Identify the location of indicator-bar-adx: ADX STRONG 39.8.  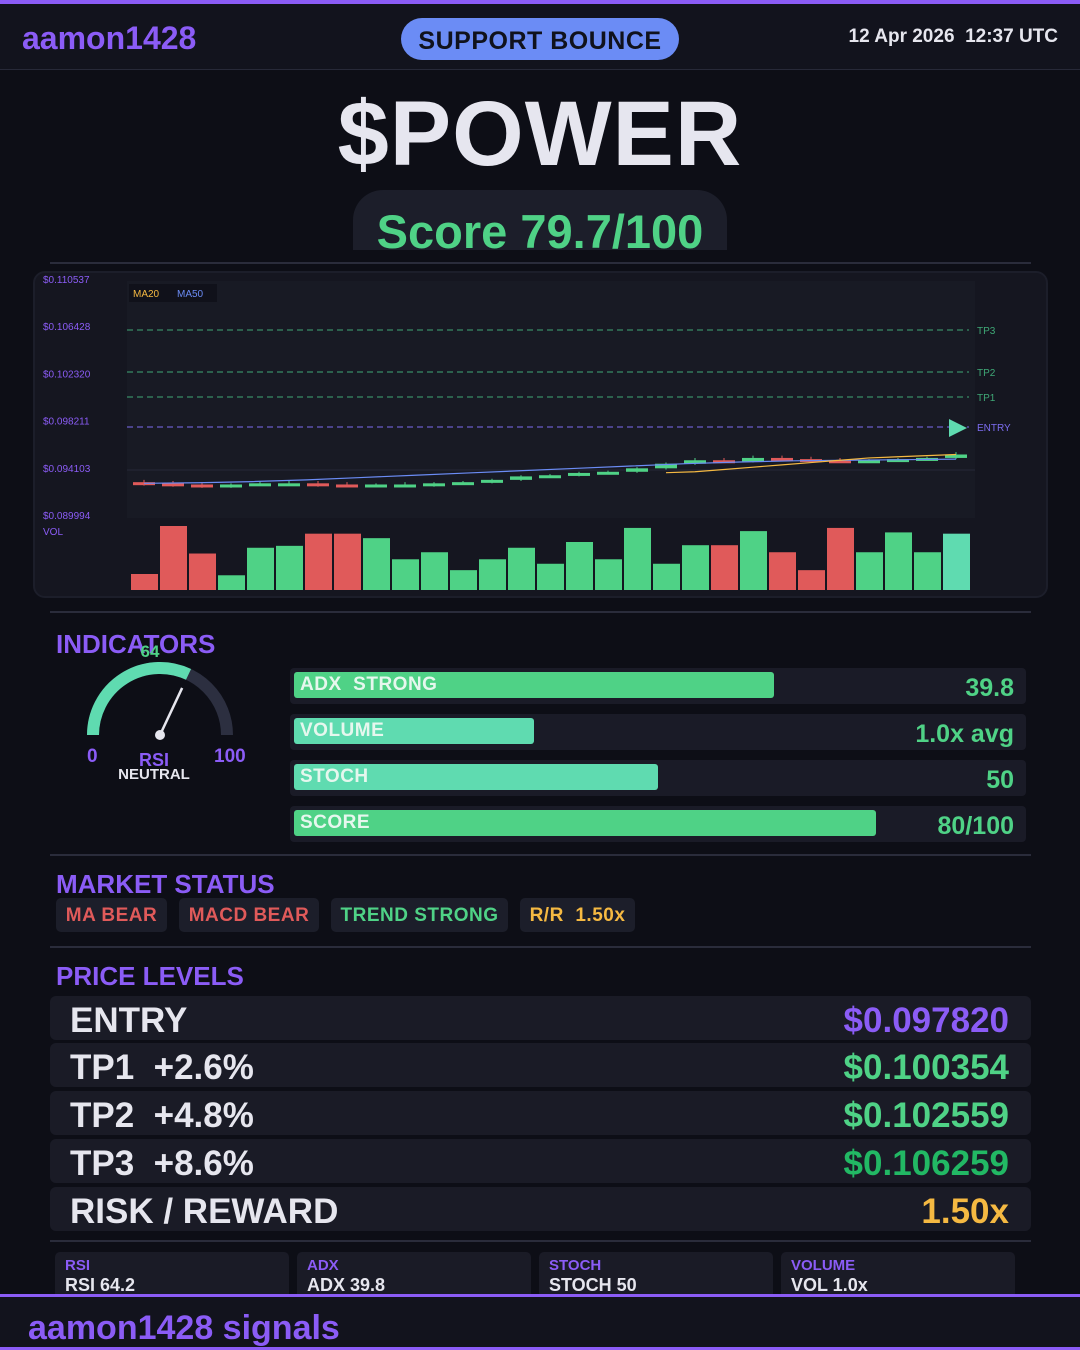
(658, 686).